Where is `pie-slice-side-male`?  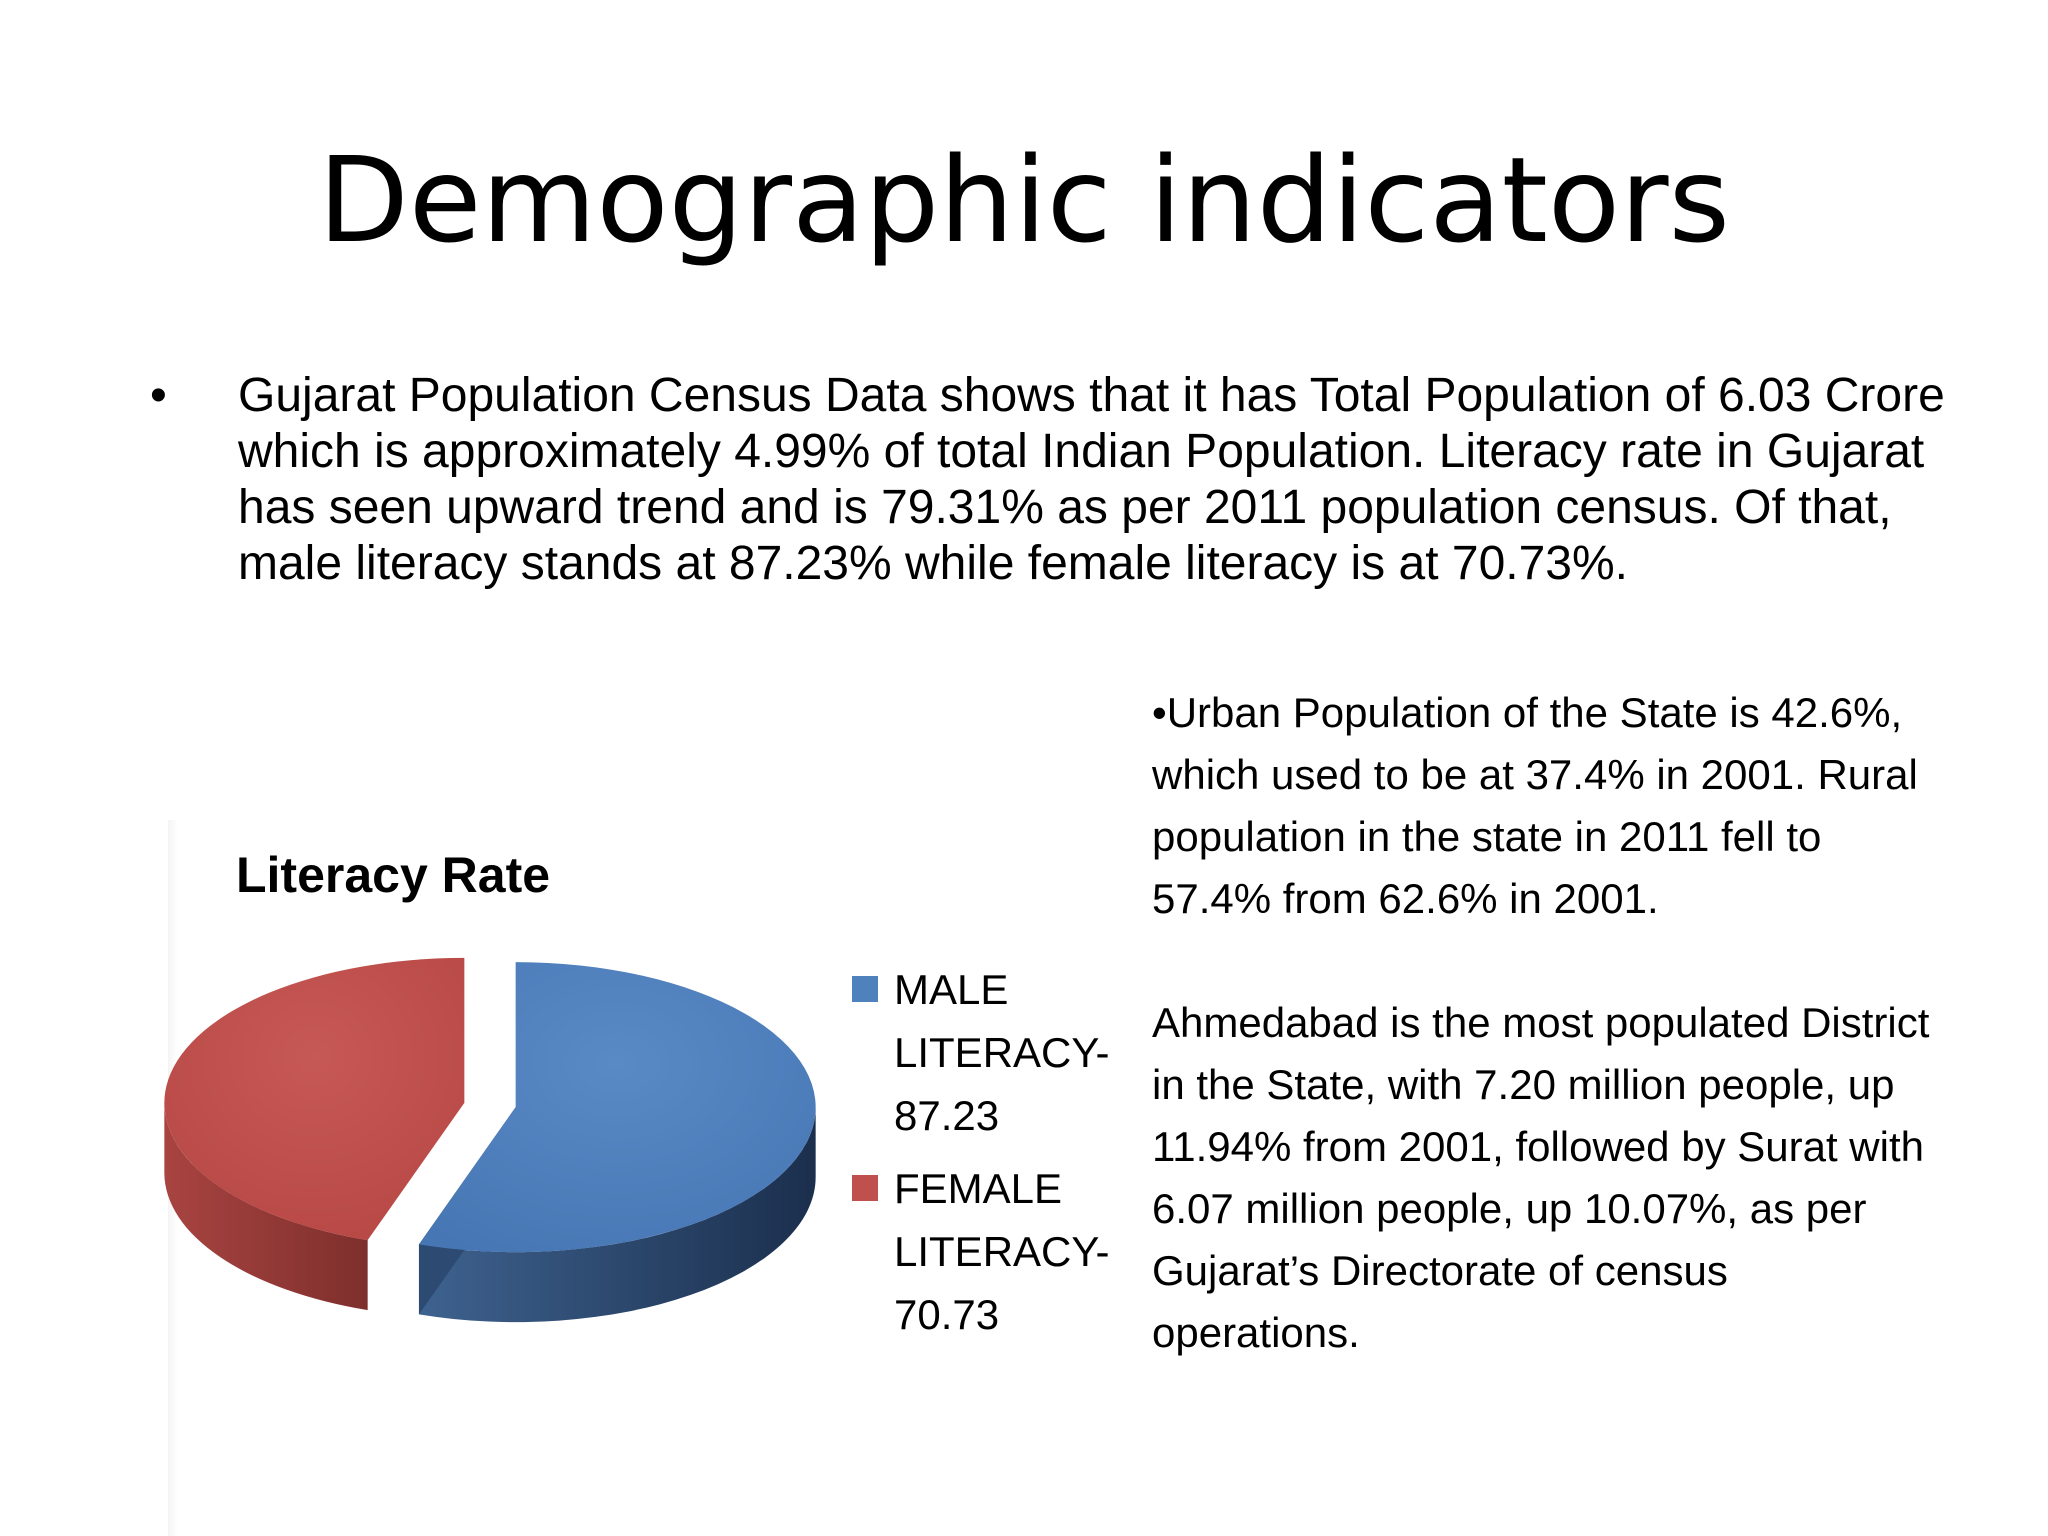 pie-slice-side-male is located at coordinates (617, 1215).